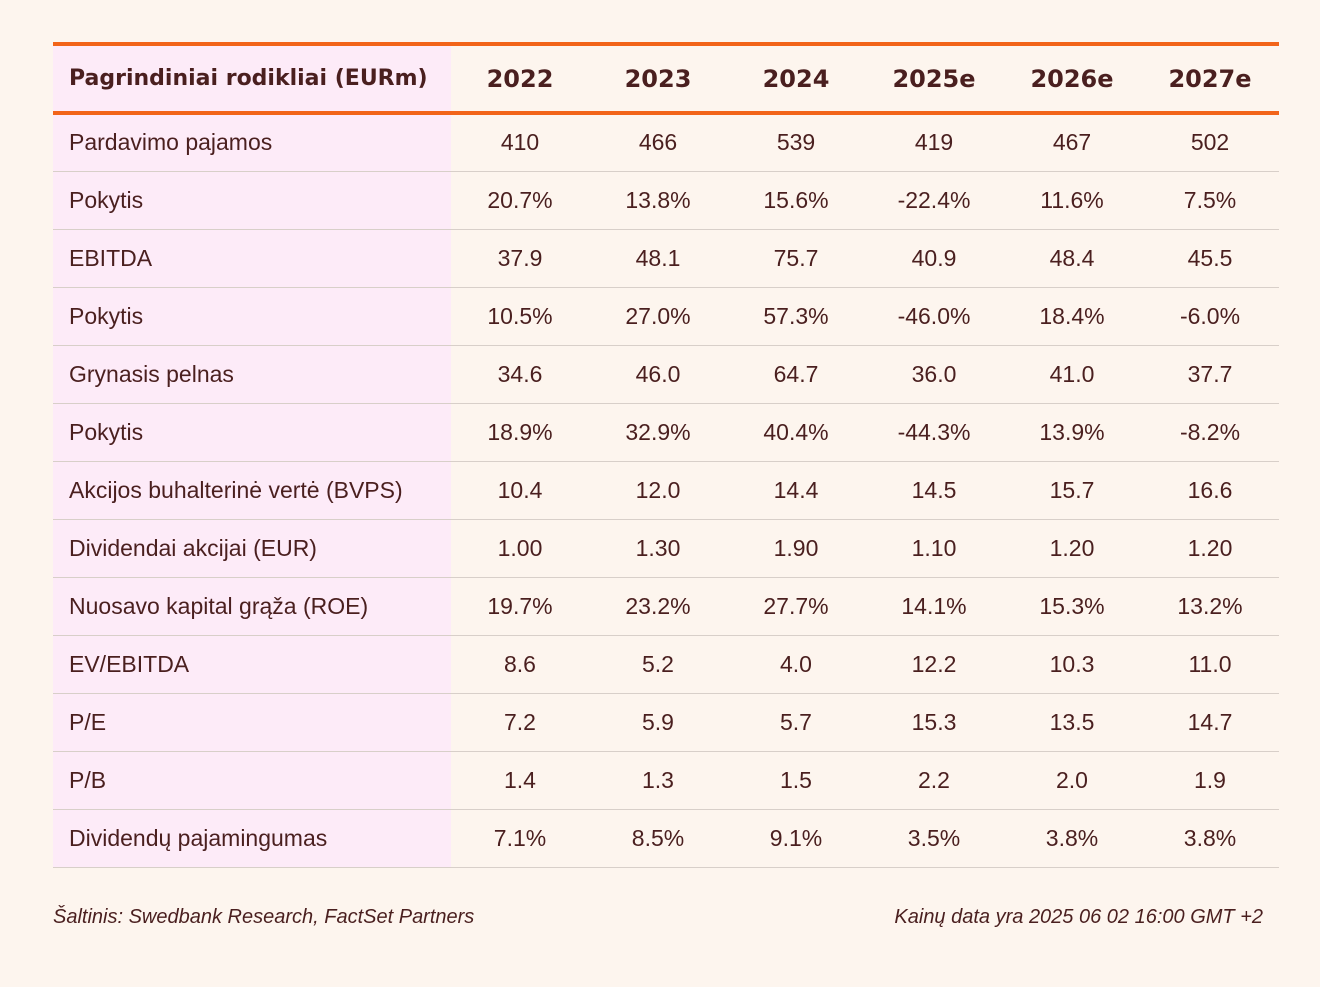 The height and width of the screenshot is (987, 1320). I want to click on row-value: 9.1%, so click(796, 838).